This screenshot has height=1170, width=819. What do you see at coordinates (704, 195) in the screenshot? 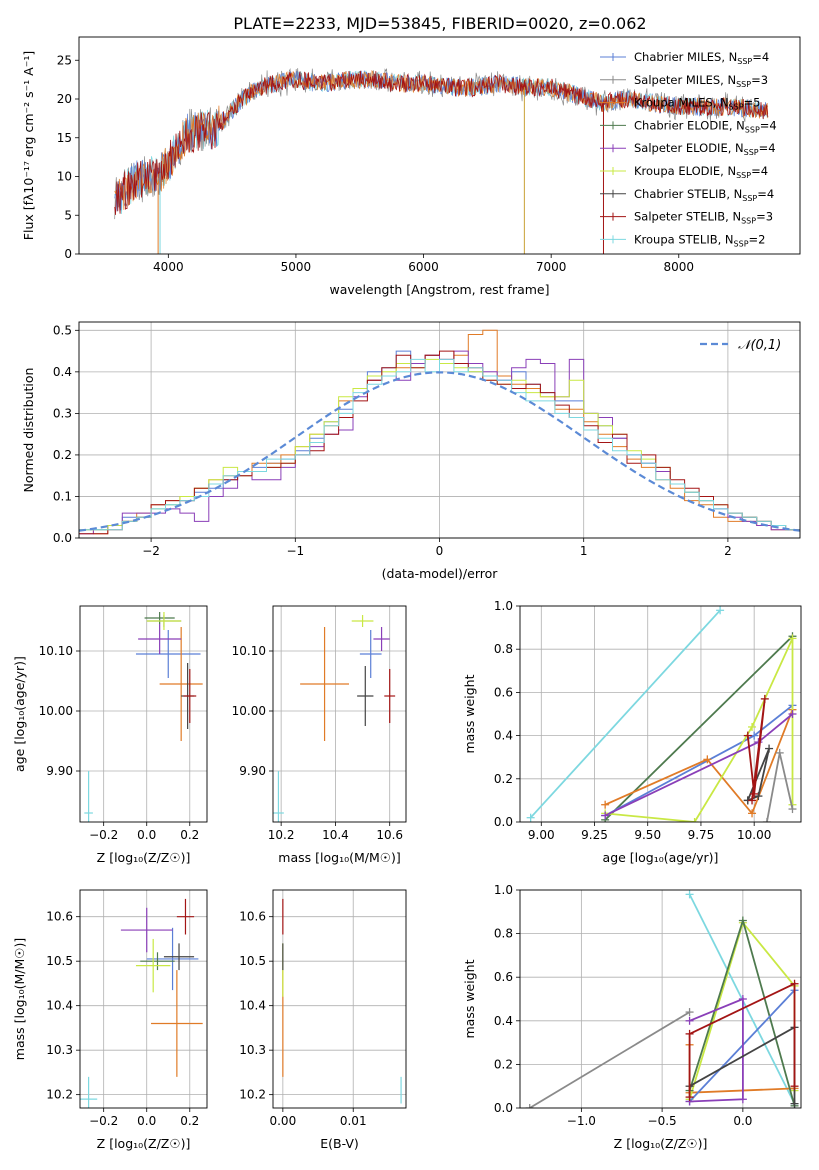
I see `legend-label: Chabrier STELIB, NSSP=4` at bounding box center [704, 195].